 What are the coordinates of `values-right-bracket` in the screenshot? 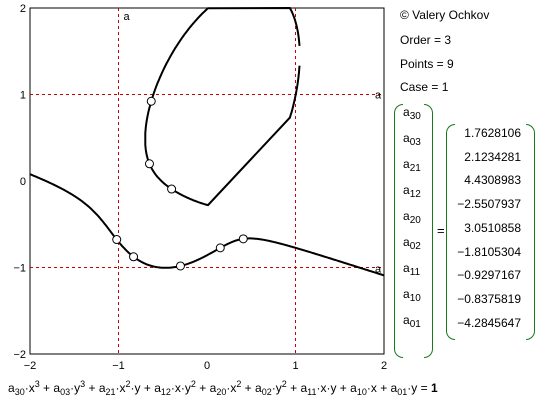 It's located at (530, 232).